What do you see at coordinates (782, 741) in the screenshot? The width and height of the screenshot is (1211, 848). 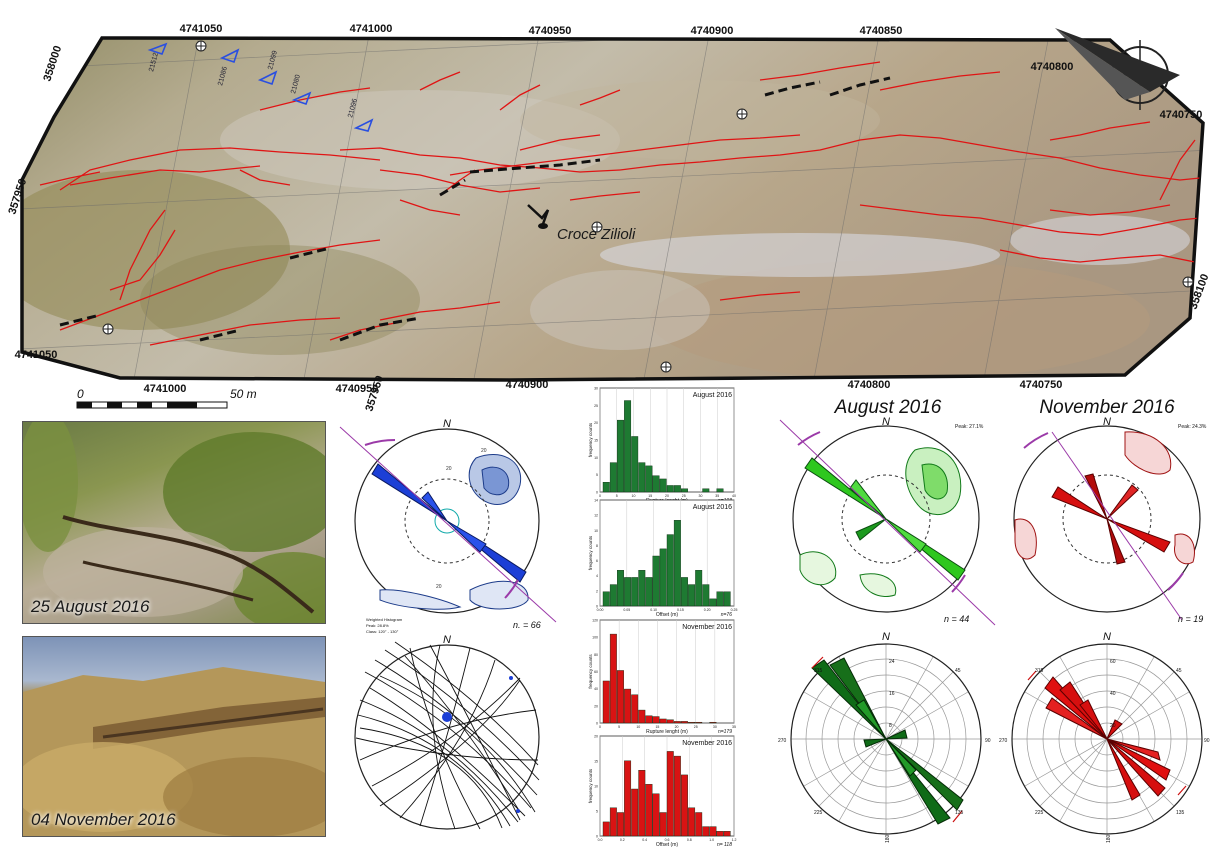 I see `aug-rose-west: 270` at bounding box center [782, 741].